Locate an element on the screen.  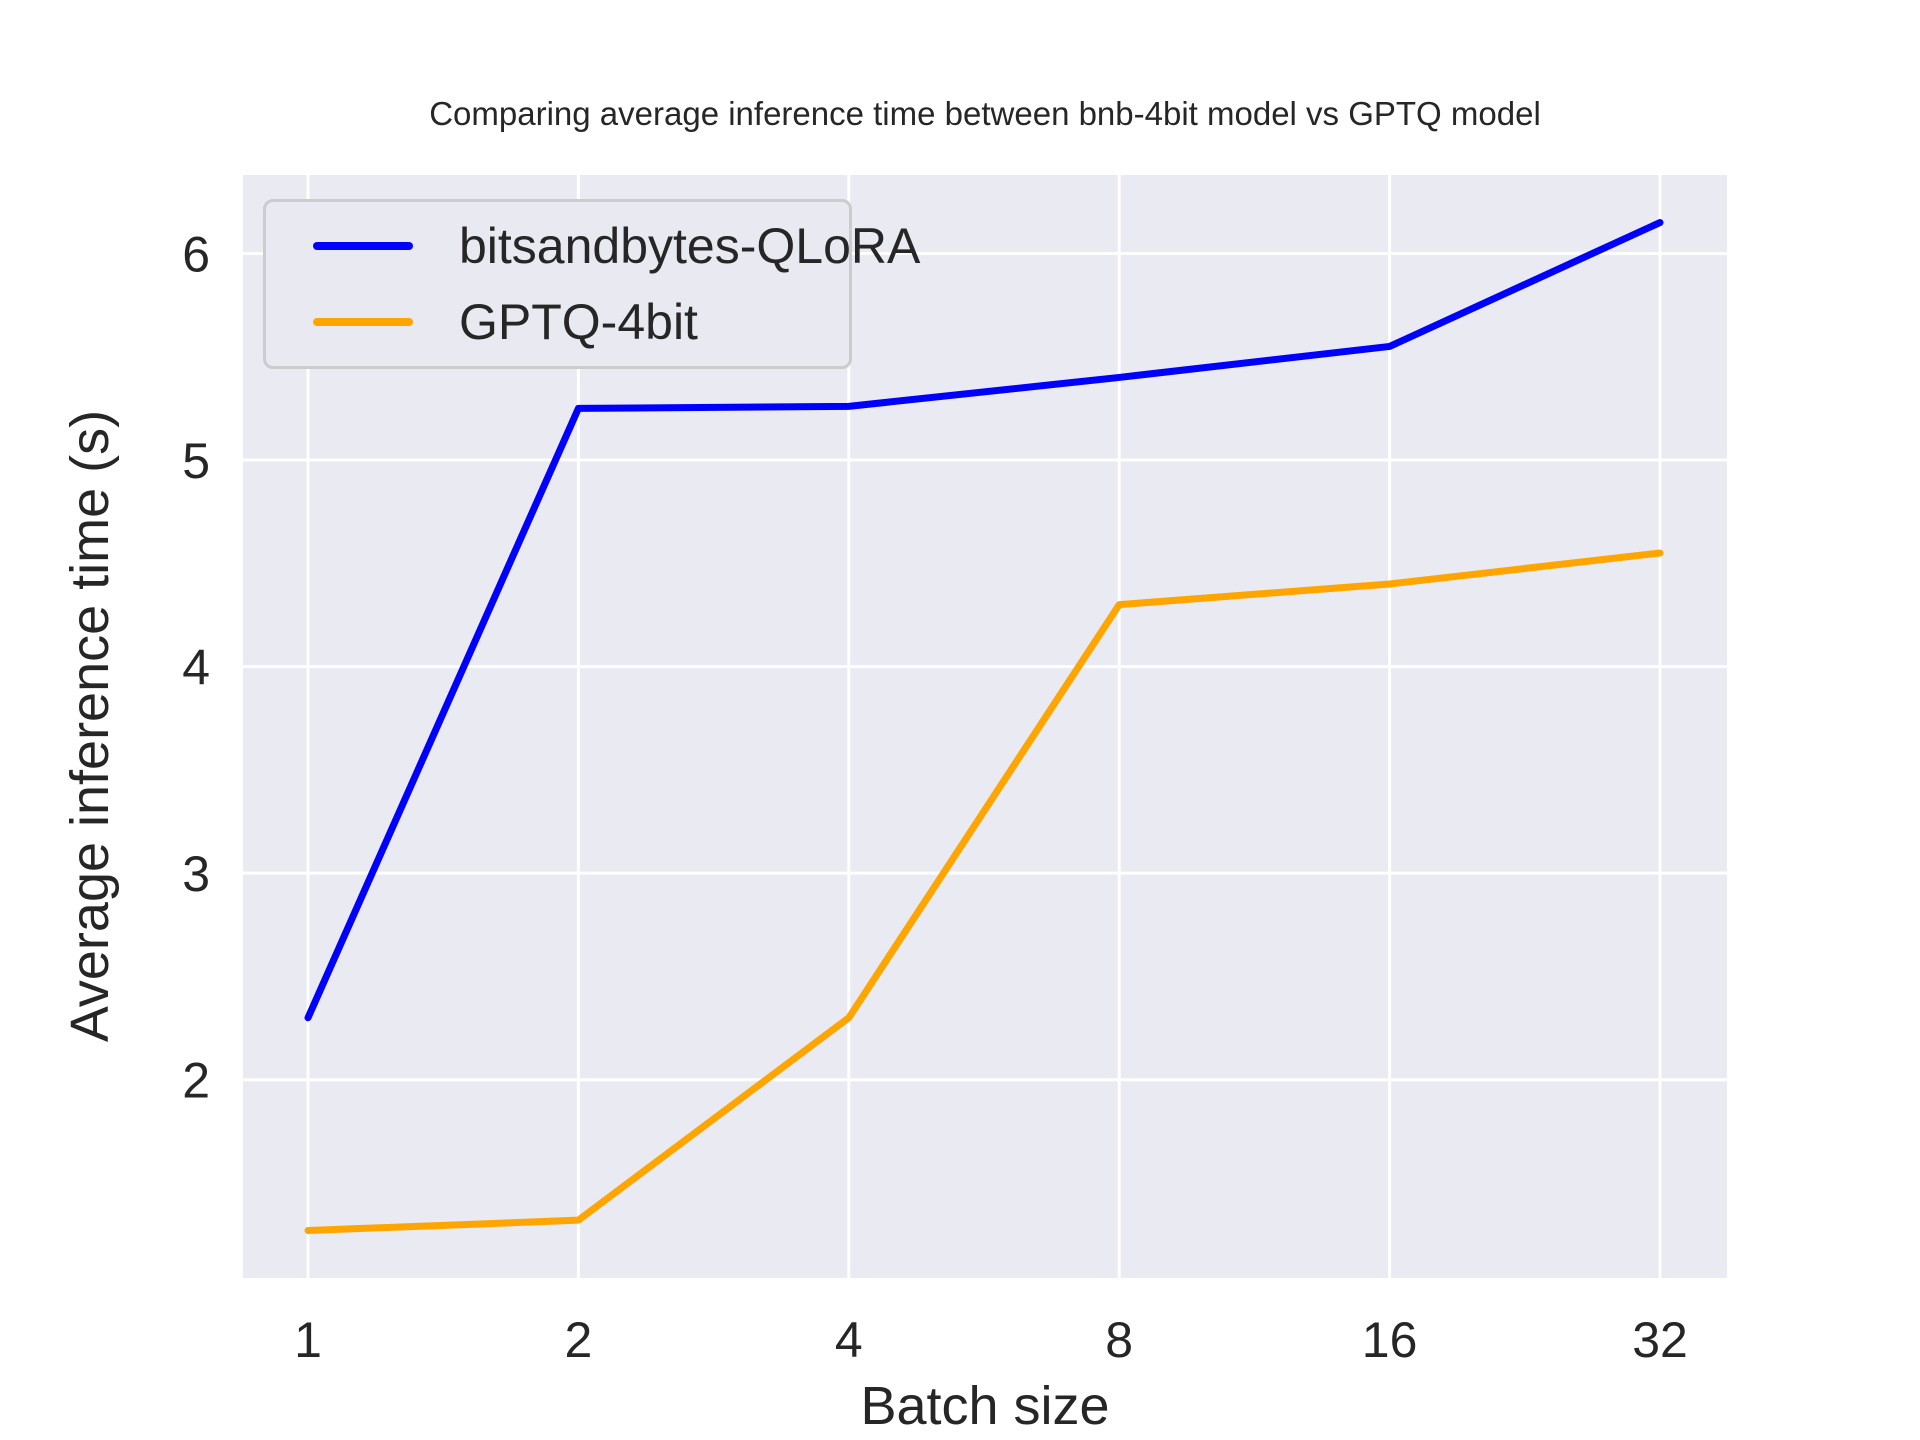
legend: bitsandbytes-QLoRA GPTQ-4bit is located at coordinates (591, 284).